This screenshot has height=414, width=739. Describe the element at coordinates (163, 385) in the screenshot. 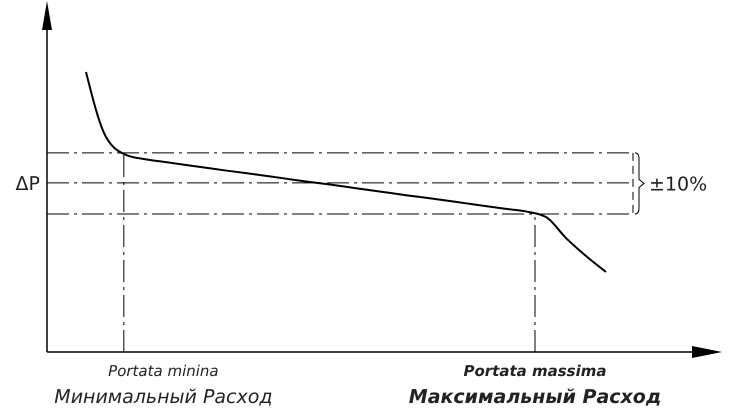

I see `text: Portata minina Минимальный Расход` at that location.